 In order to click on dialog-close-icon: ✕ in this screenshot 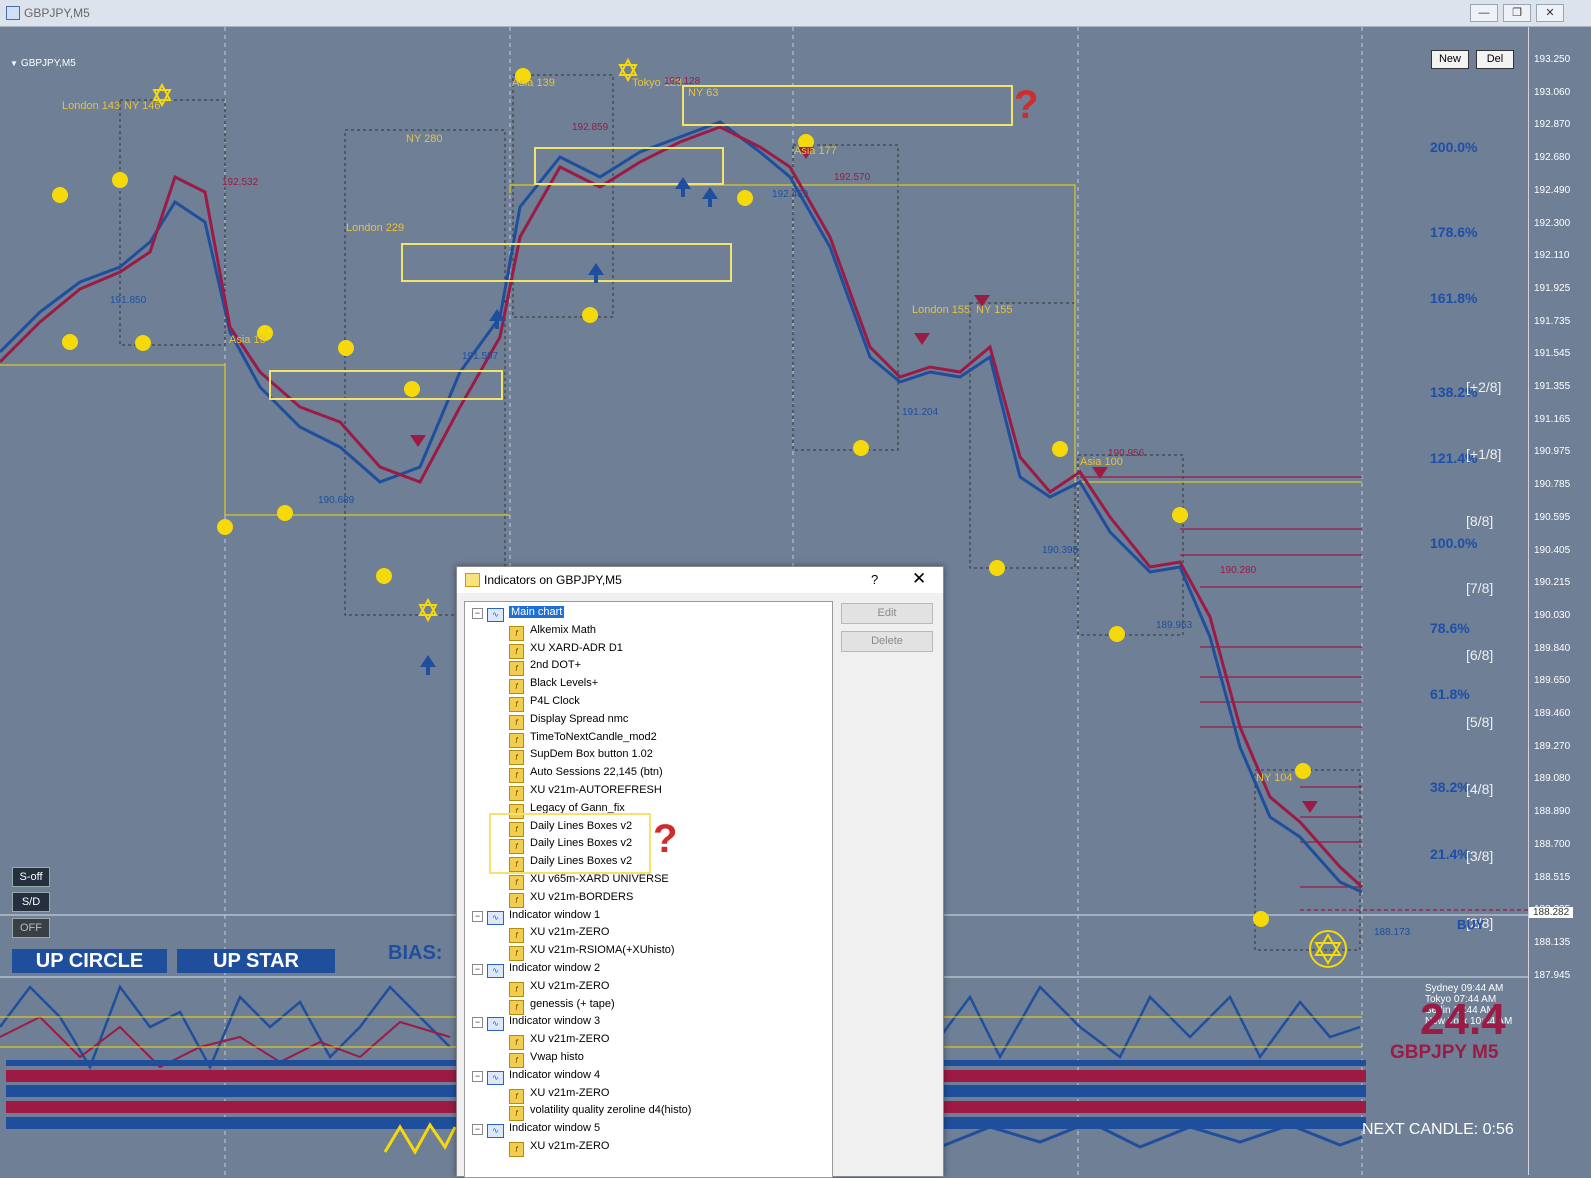, I will do `click(919, 578)`.